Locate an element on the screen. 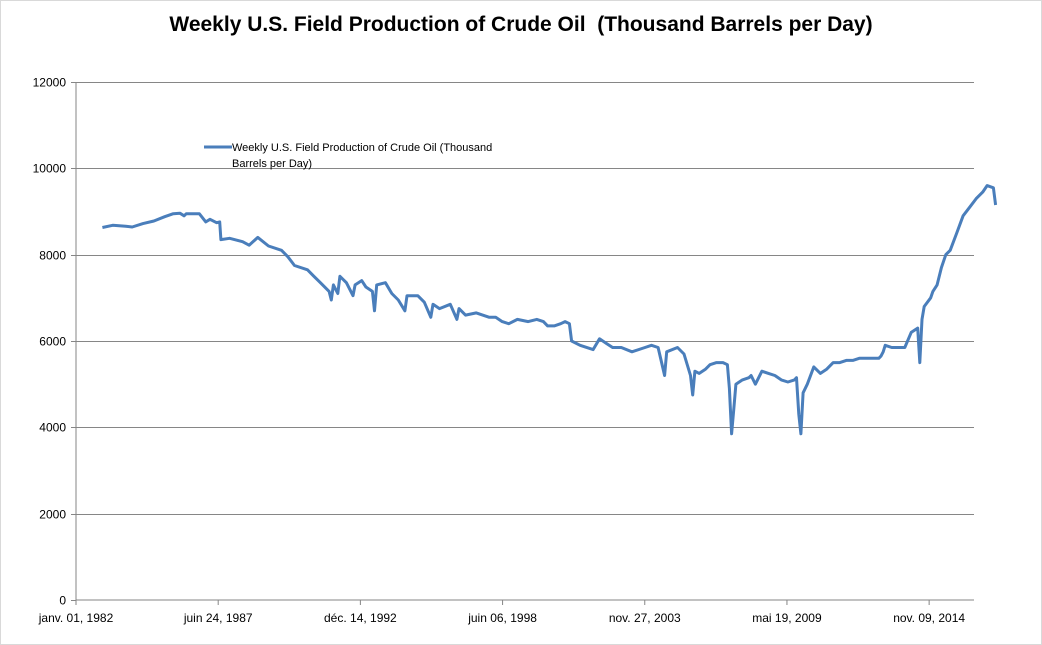 The width and height of the screenshot is (1042, 645). x-tick-label: nov. 09, 2014 is located at coordinates (929, 618).